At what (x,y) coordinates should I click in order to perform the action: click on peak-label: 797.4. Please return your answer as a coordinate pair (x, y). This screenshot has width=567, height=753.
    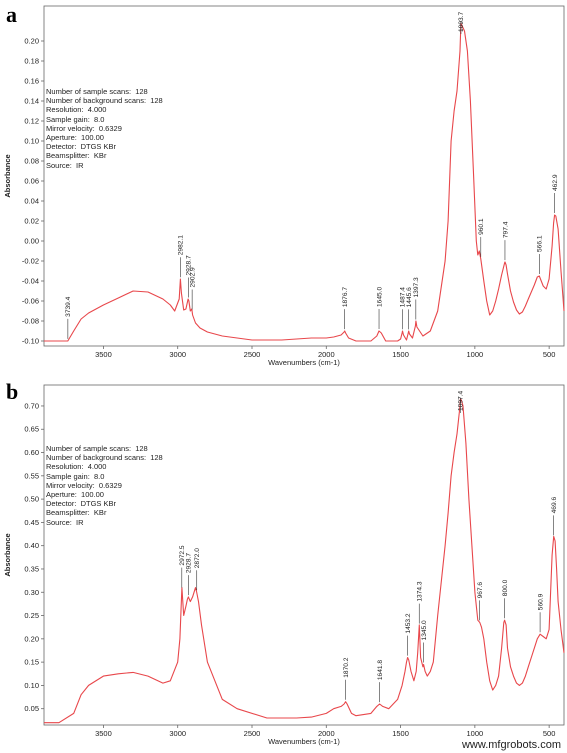
    Looking at the image, I should click on (505, 229).